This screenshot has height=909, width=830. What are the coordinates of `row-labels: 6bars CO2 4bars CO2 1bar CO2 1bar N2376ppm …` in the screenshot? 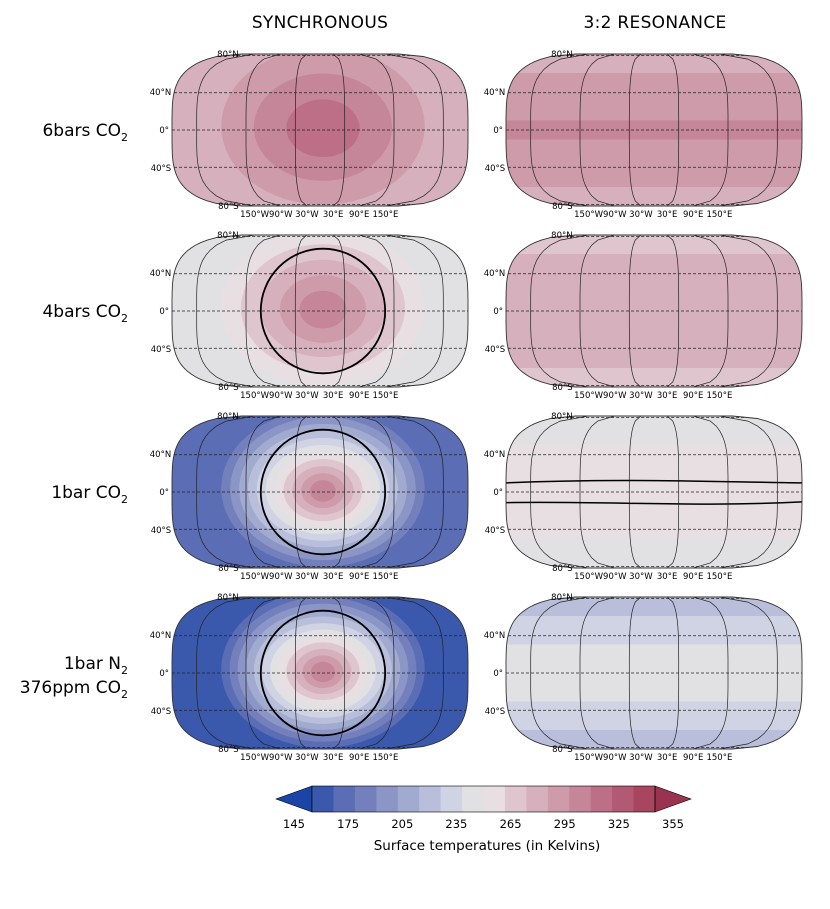 It's located at (74, 411).